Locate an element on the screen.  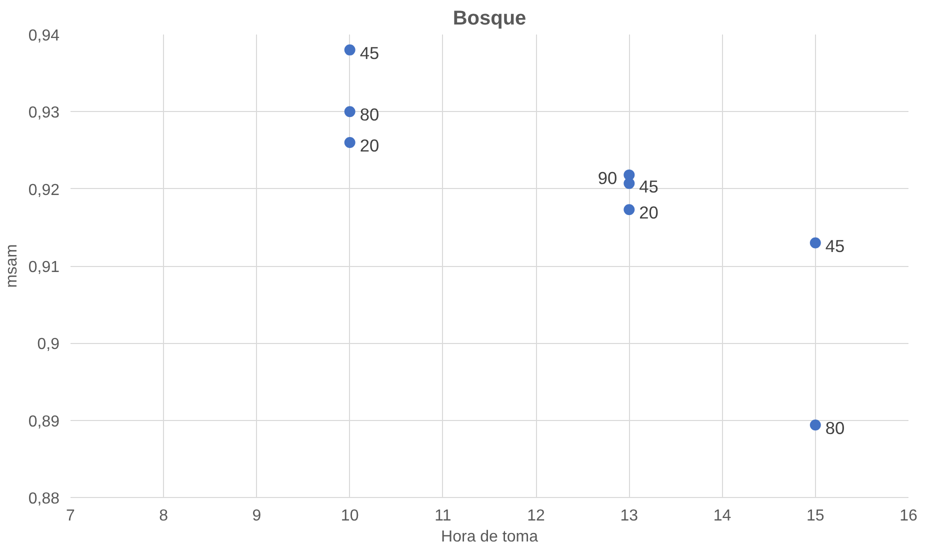
y-tick-label: 0,94 is located at coordinates (44, 36).